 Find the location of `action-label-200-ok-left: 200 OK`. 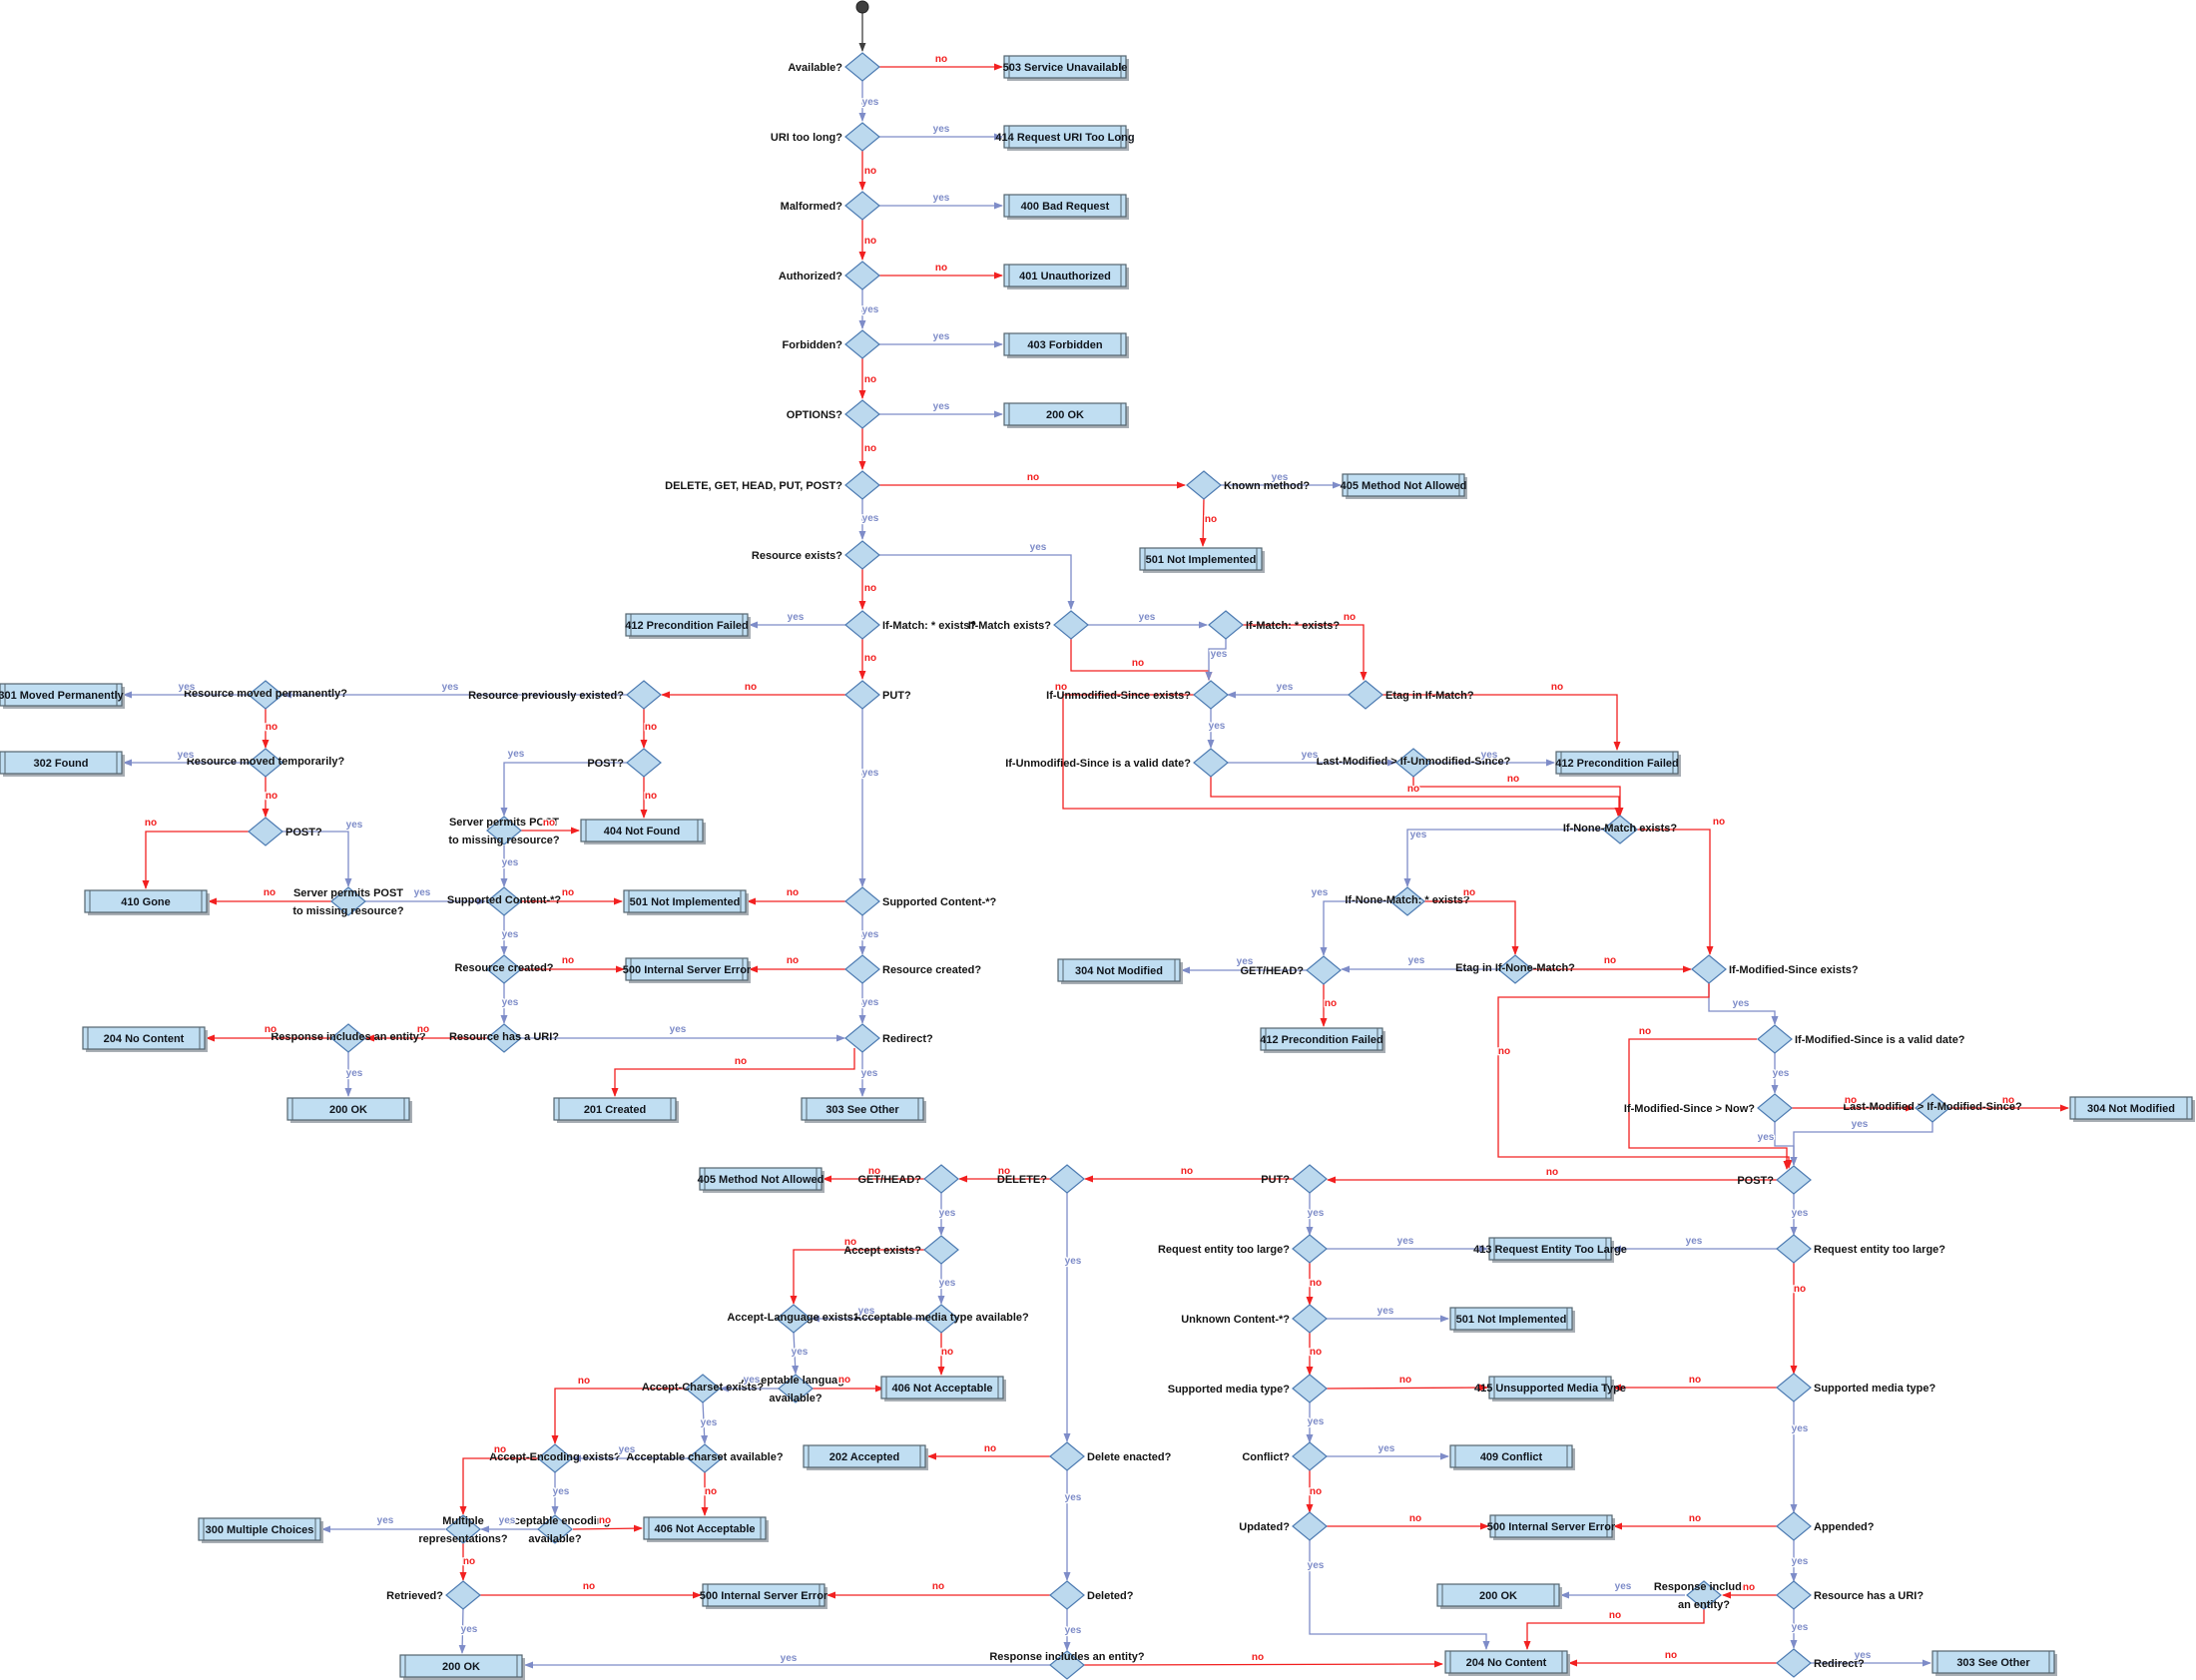

action-label-200-ok-left: 200 OK is located at coordinates (348, 1110).